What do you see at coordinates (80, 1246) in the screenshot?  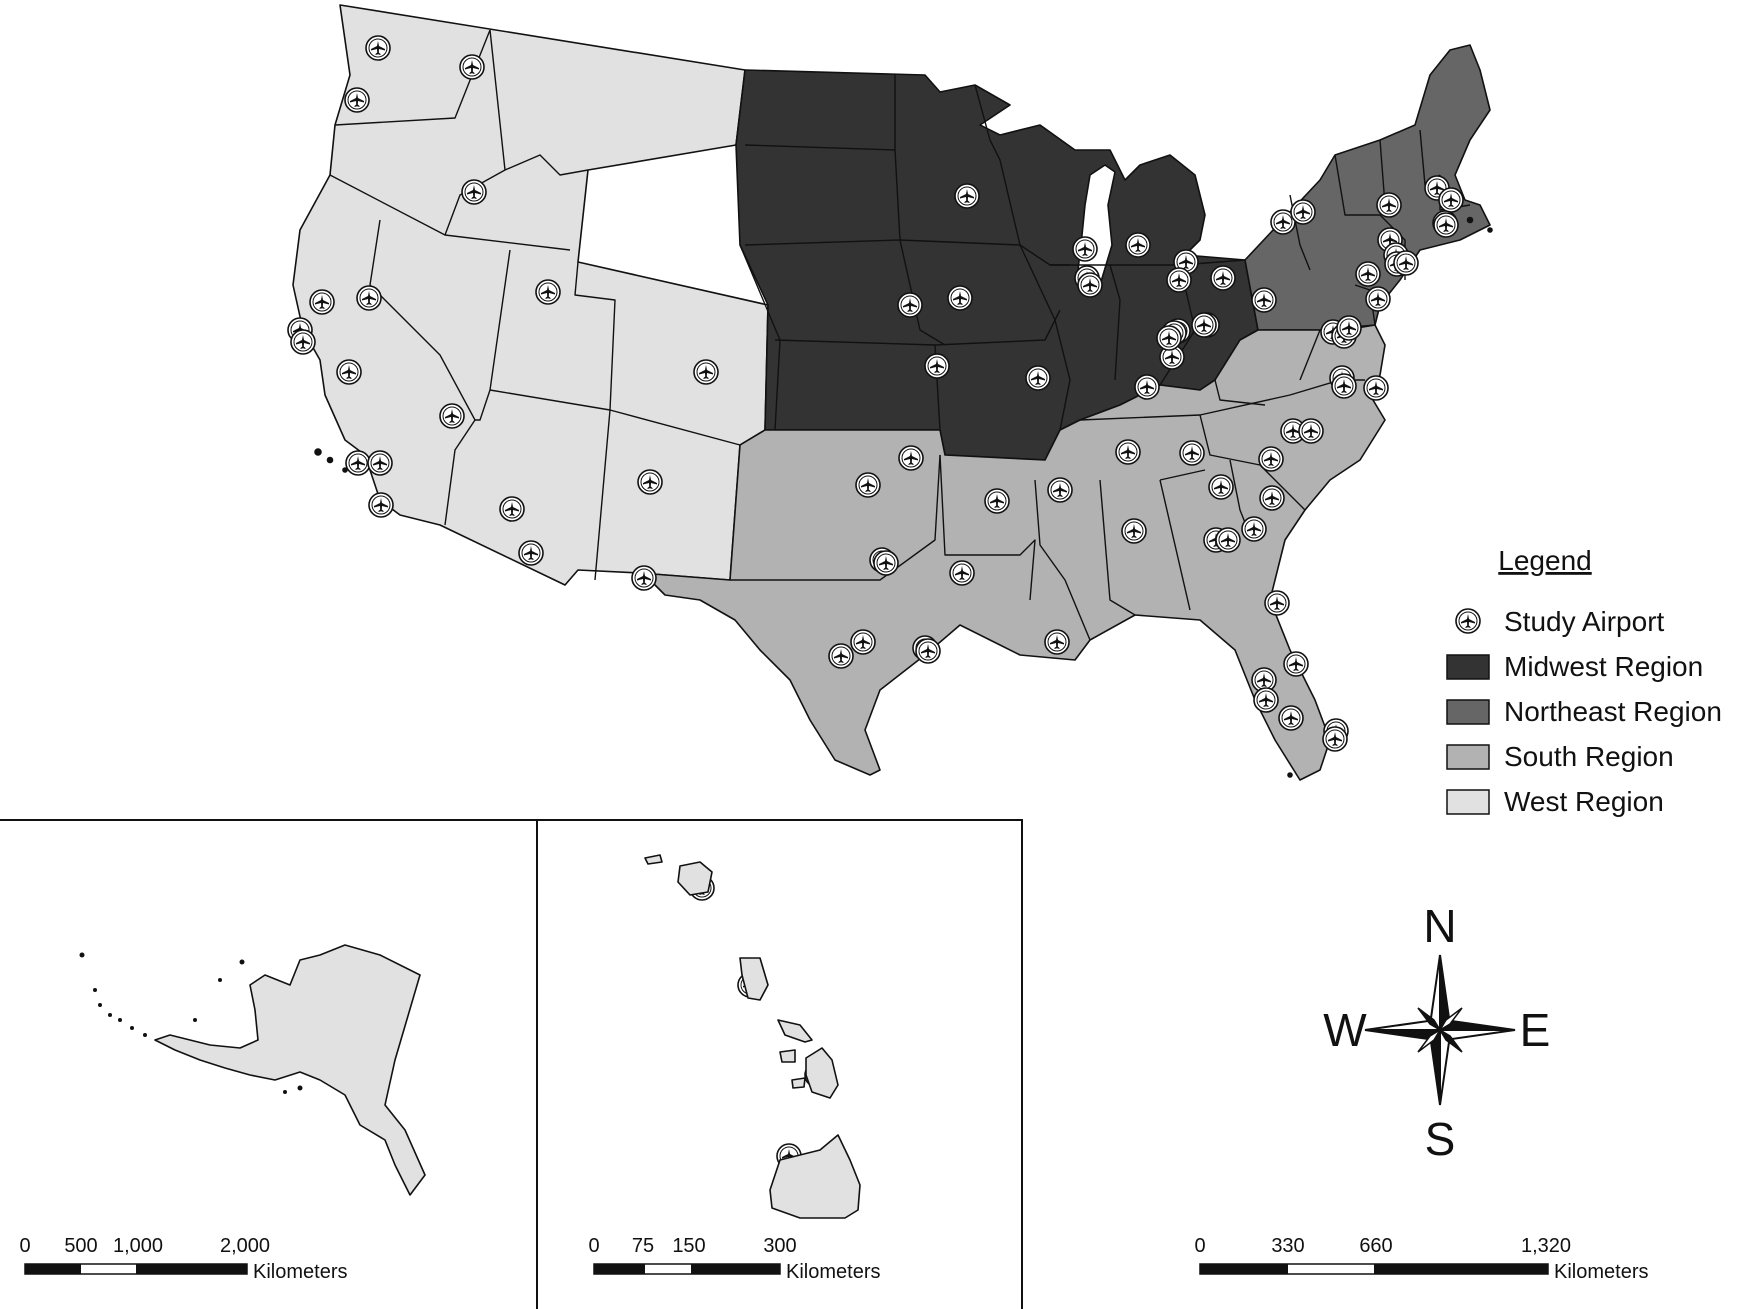 I see `scale-alaska-tick-1: 500` at bounding box center [80, 1246].